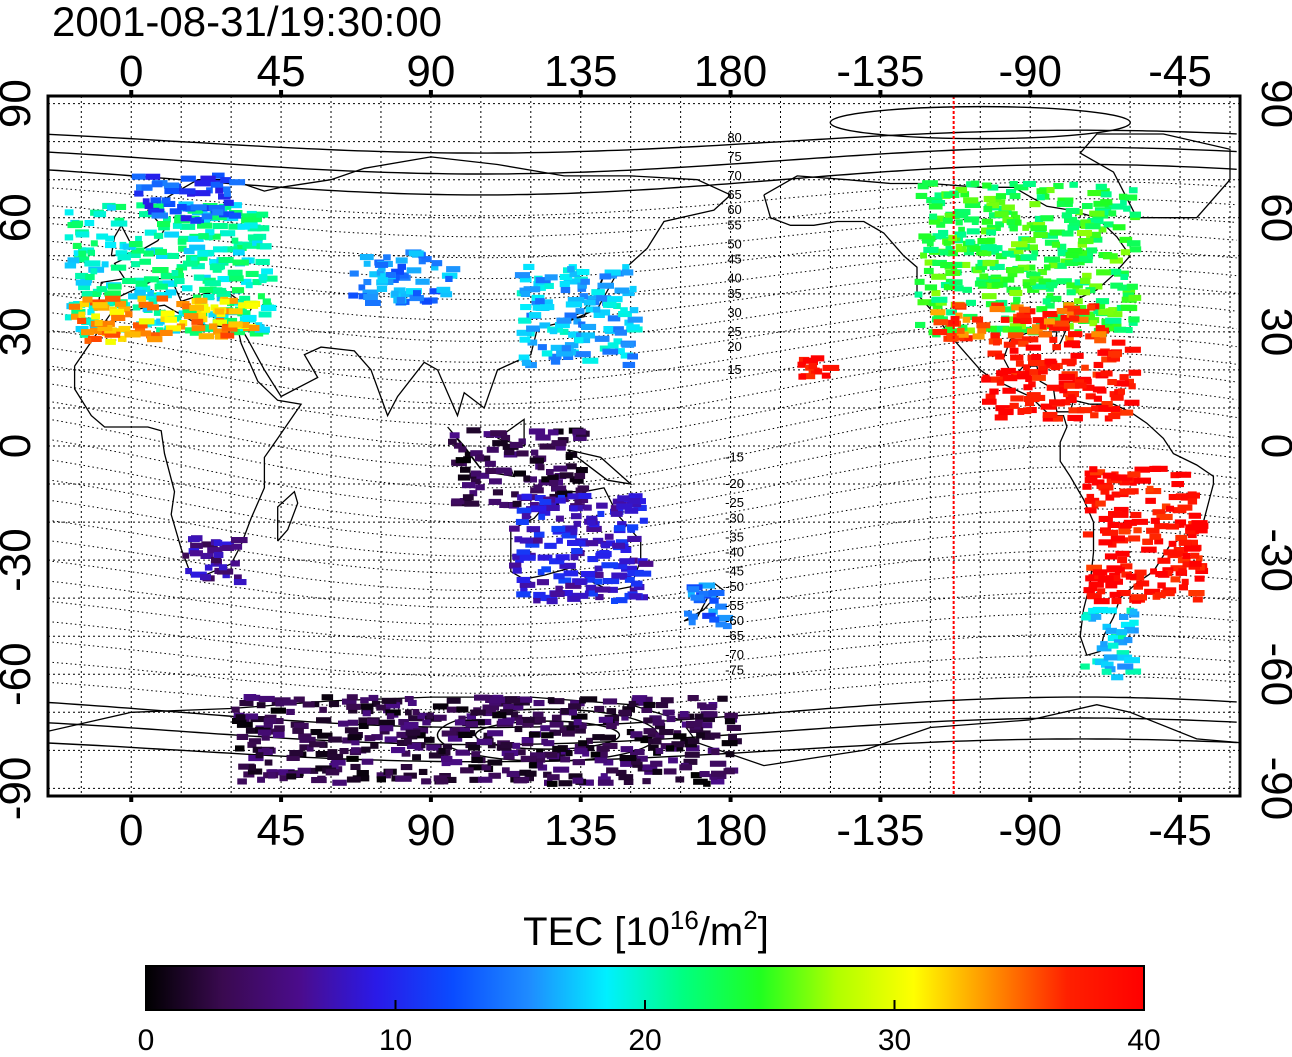  What do you see at coordinates (430, 830) in the screenshot?
I see `bottom-lon-tick-label: 90` at bounding box center [430, 830].